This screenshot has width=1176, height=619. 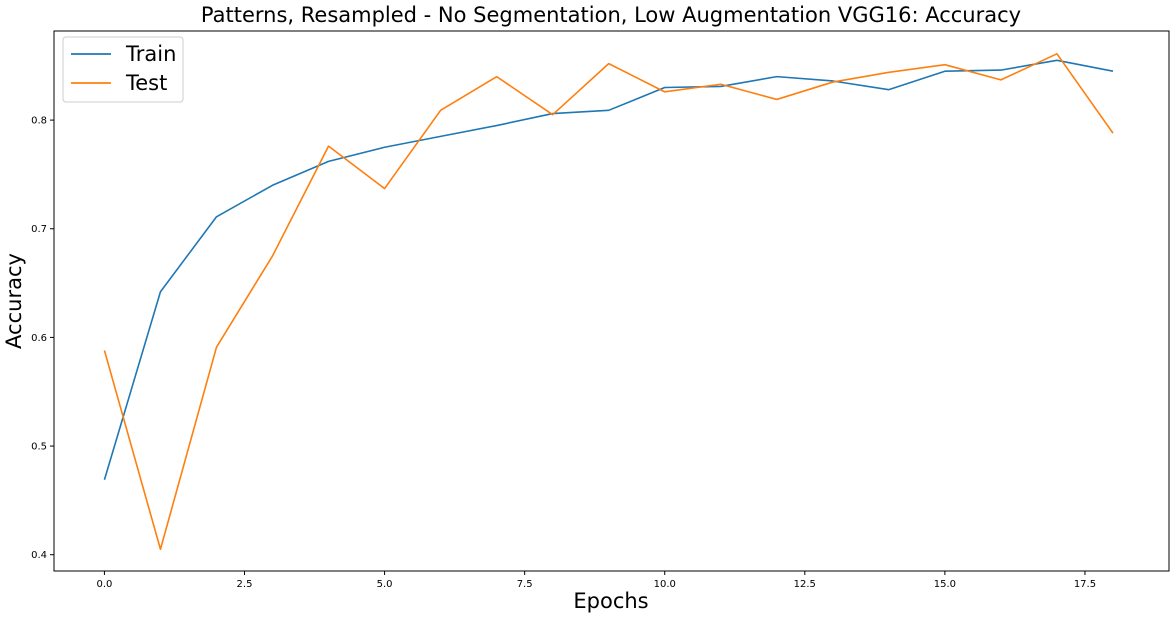 What do you see at coordinates (104, 584) in the screenshot?
I see `x-tick-label: 0.0` at bounding box center [104, 584].